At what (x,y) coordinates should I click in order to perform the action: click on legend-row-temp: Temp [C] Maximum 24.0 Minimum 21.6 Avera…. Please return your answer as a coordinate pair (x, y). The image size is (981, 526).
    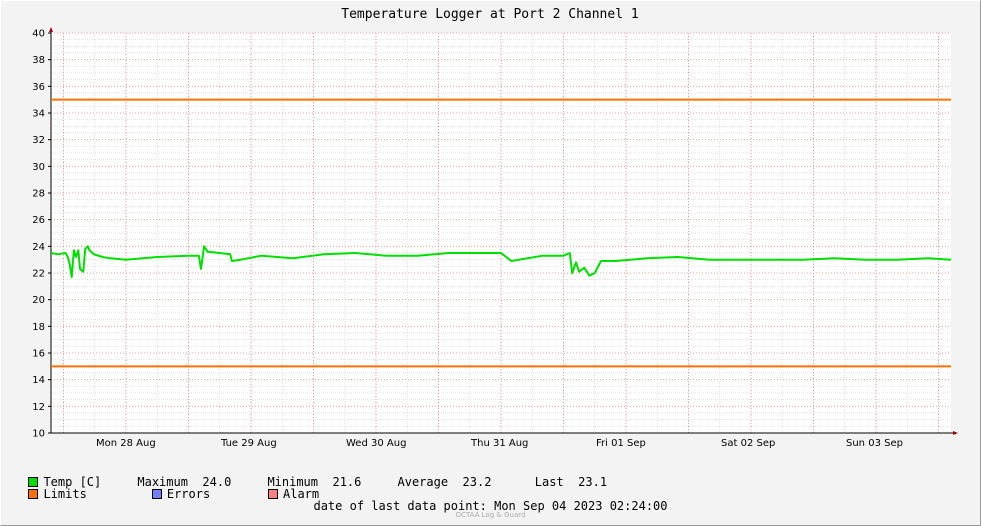
    Looking at the image, I should click on (310, 476).